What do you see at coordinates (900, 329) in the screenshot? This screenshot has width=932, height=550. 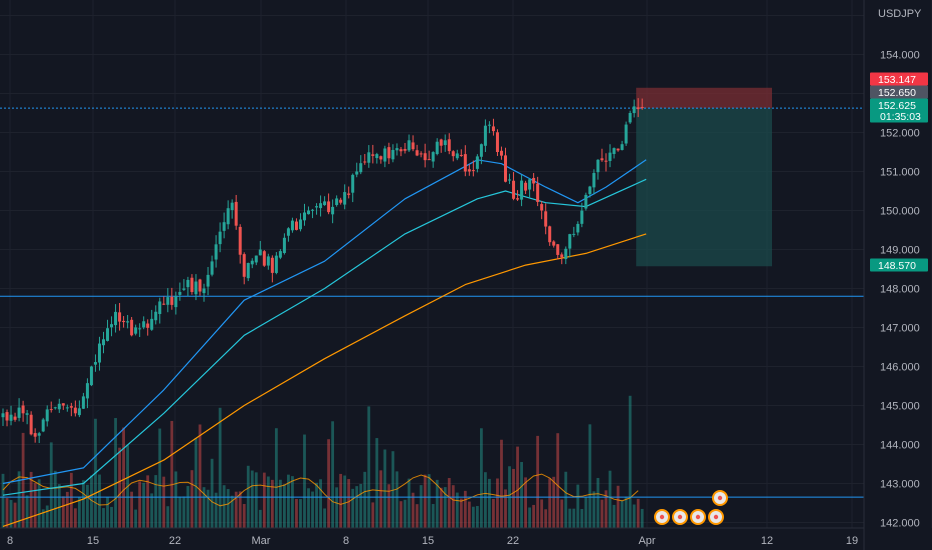 I see `price-tick-label: 147.000` at bounding box center [900, 329].